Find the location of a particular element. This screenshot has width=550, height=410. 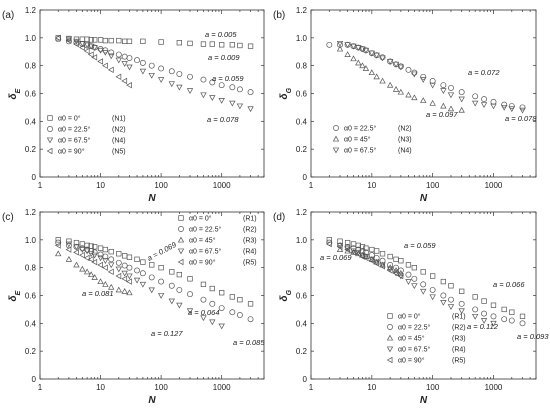

x-tick-label: 100 is located at coordinates (161, 387).